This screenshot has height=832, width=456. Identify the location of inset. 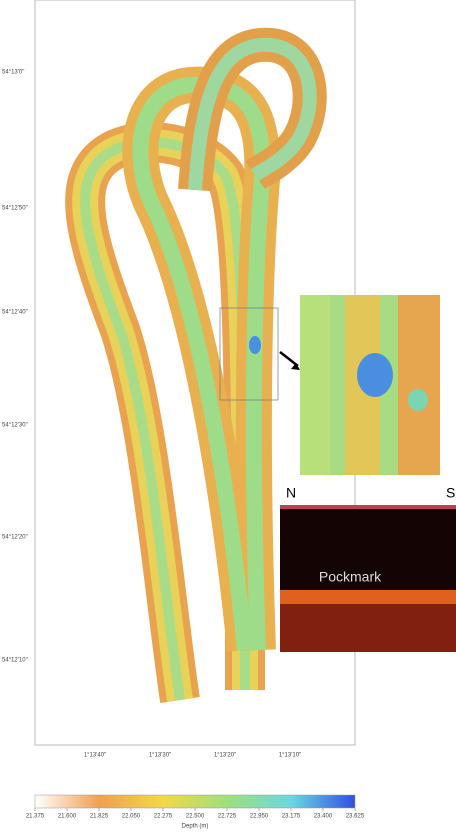
(370, 385).